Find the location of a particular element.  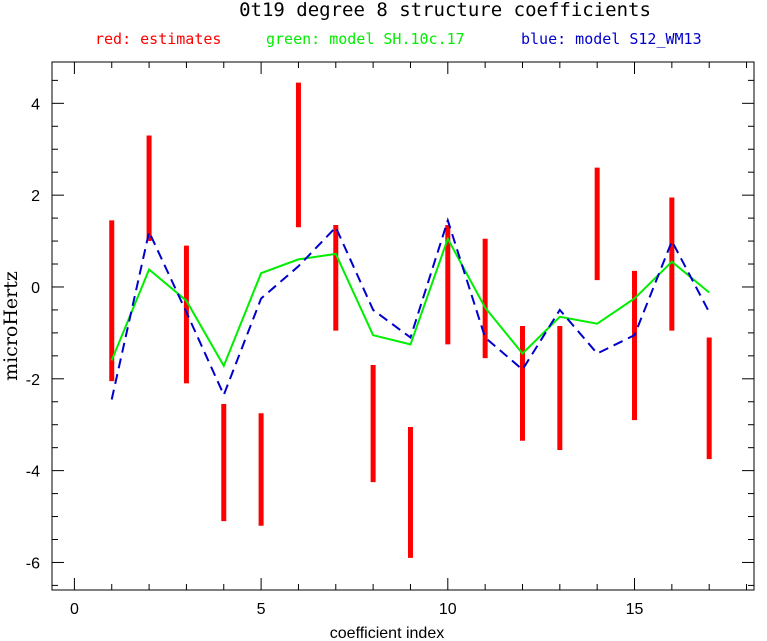

x-axis-label: coefficient index is located at coordinates (387, 633).